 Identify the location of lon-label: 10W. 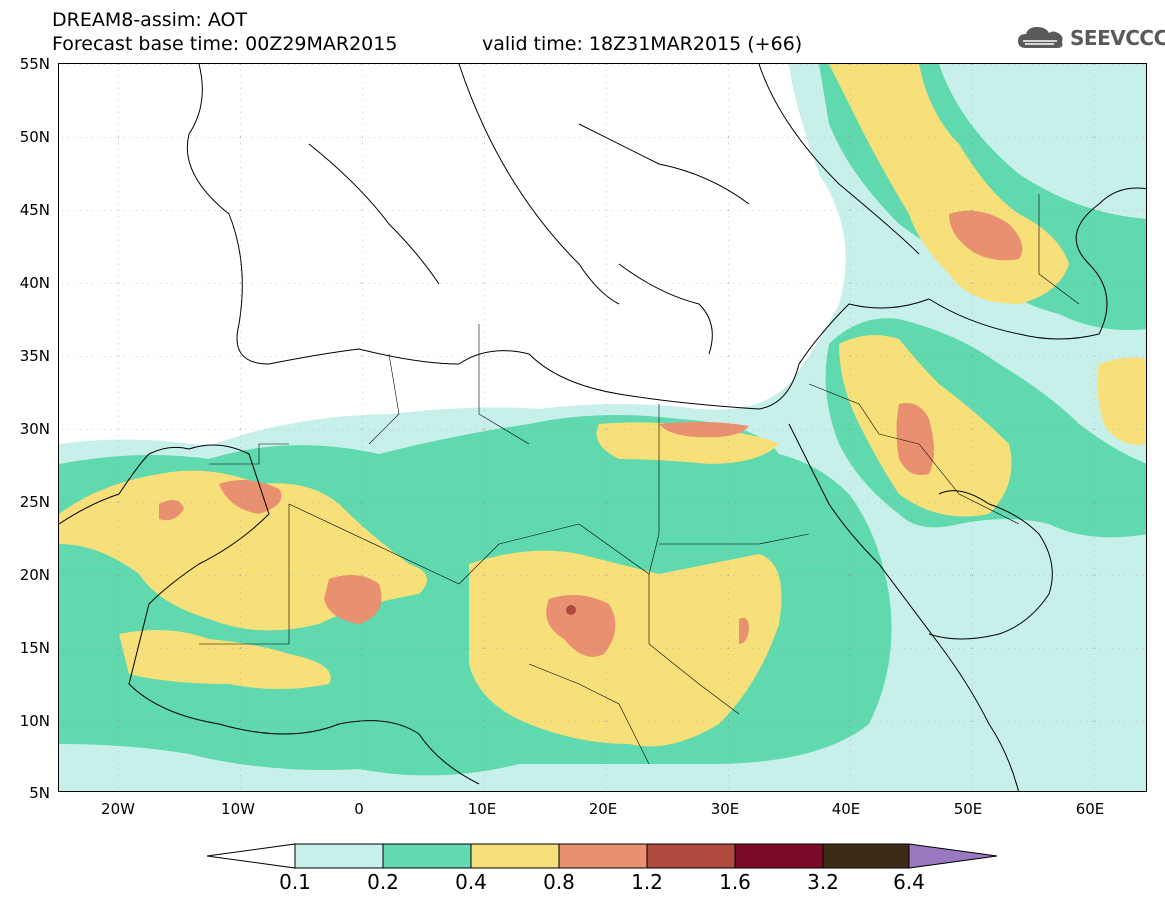
(238, 809).